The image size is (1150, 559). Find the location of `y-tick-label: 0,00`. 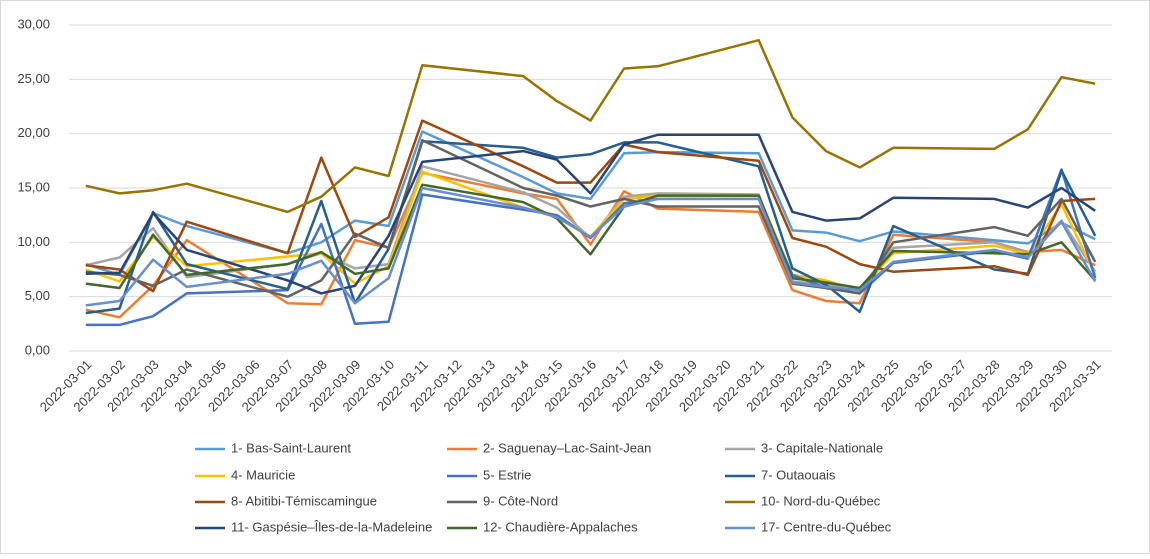

y-tick-label: 0,00 is located at coordinates (37, 349).